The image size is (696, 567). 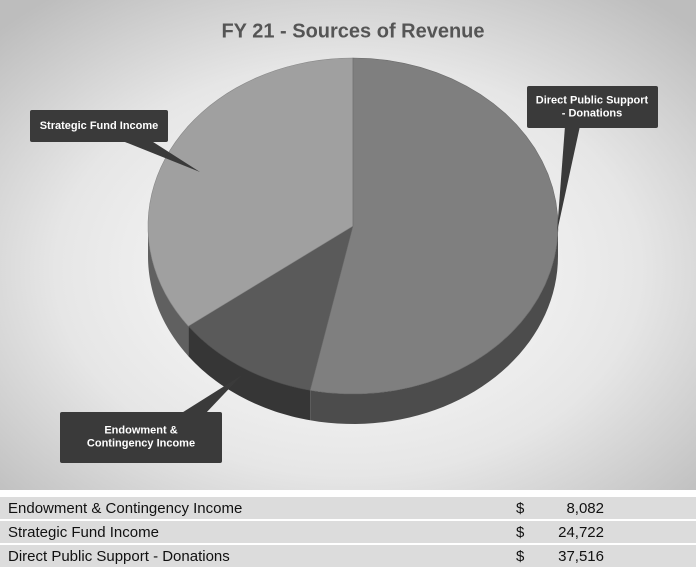 What do you see at coordinates (348, 508) in the screenshot?
I see `table-row: Endowment & Contingency Income $8,082` at bounding box center [348, 508].